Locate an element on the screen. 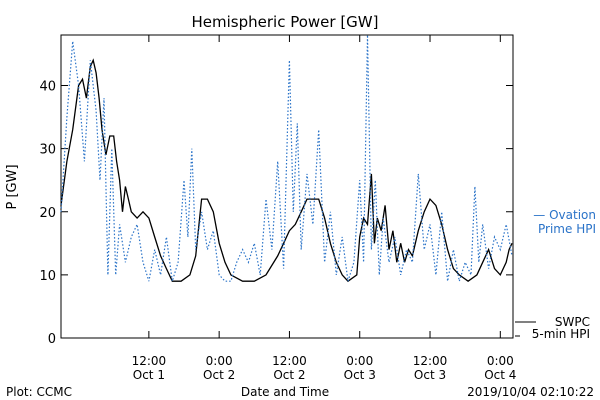  legend-swpc-line1: SWPC is located at coordinates (572, 322).